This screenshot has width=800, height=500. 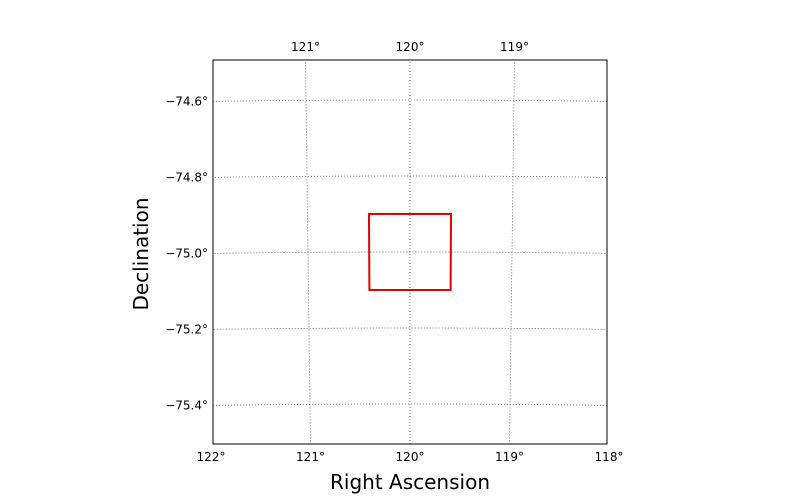 I want to click on region-layer, so click(x=410, y=252).